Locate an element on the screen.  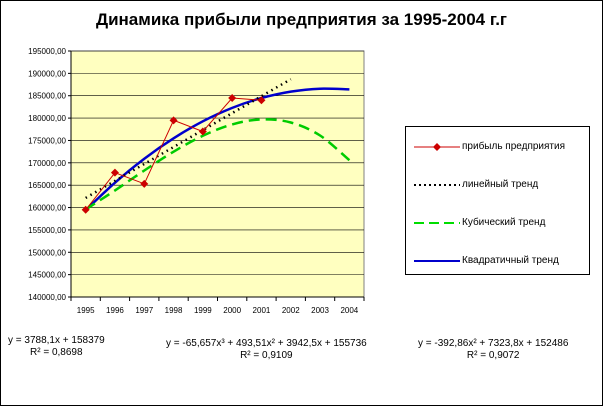
legend-item-quadratic: Квадратичный тренд is located at coordinates (497, 261).